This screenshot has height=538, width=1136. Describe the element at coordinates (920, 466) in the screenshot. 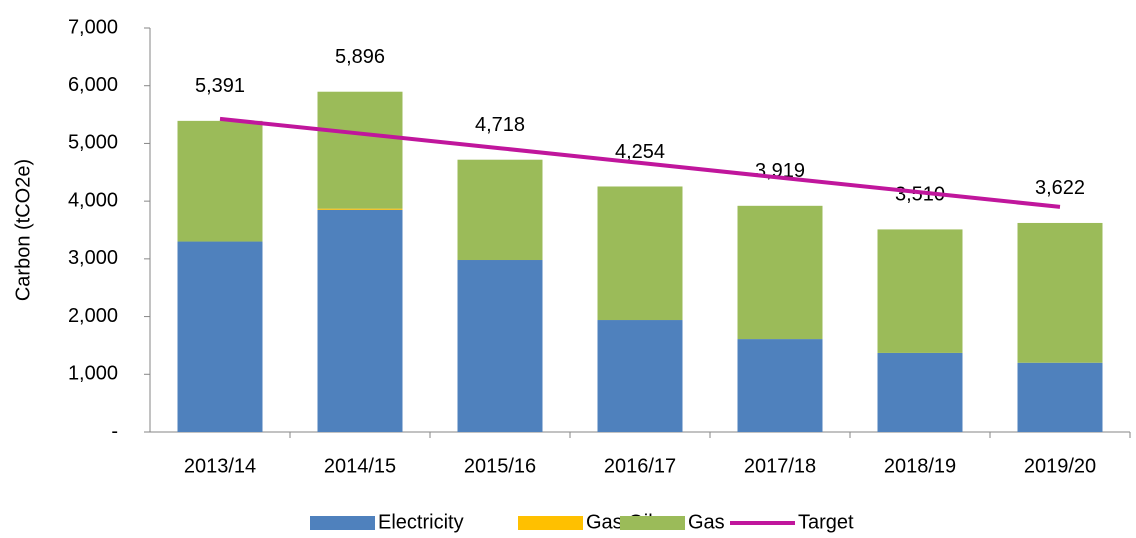

I see `x-tick-label: 2018/19` at that location.